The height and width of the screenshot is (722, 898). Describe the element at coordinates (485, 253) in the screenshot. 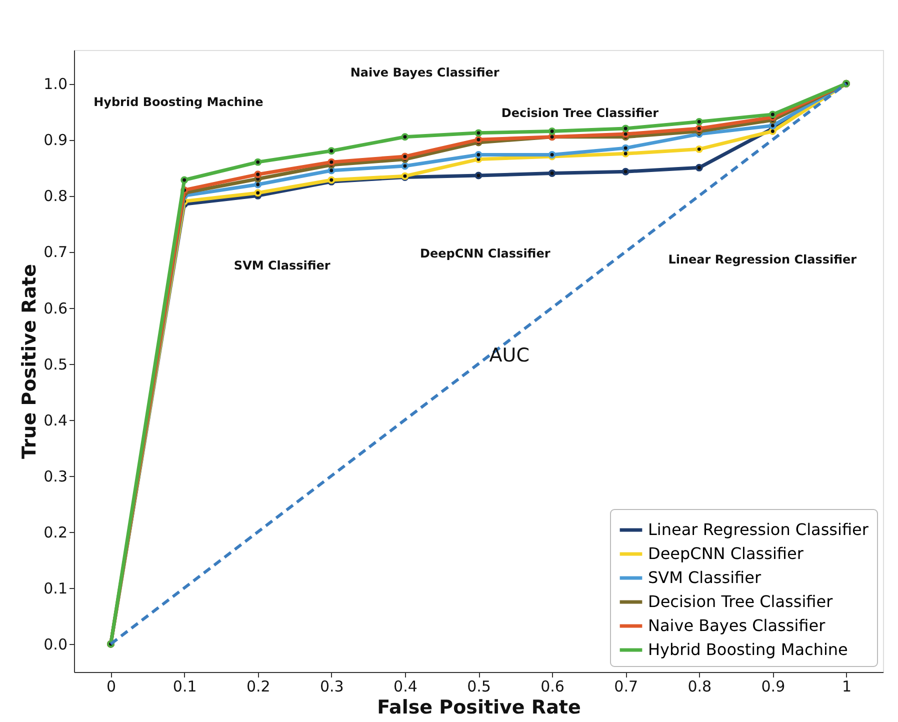

I see `annotation: DeepCNN Classifier` at that location.